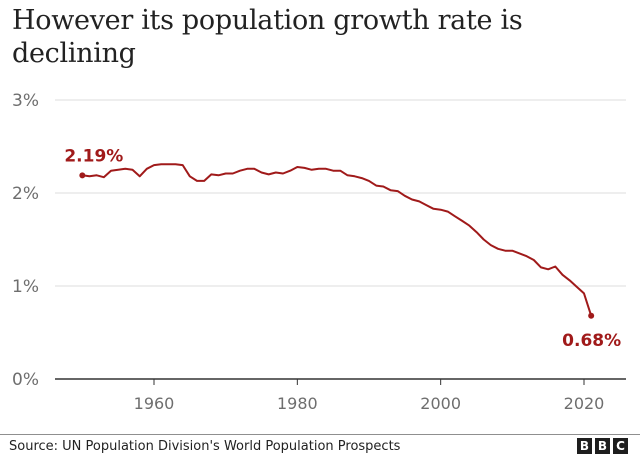 Image resolution: width=640 pixels, height=459 pixels. Describe the element at coordinates (93, 156) in the screenshot. I see `start-value-label: 2.19%` at that location.